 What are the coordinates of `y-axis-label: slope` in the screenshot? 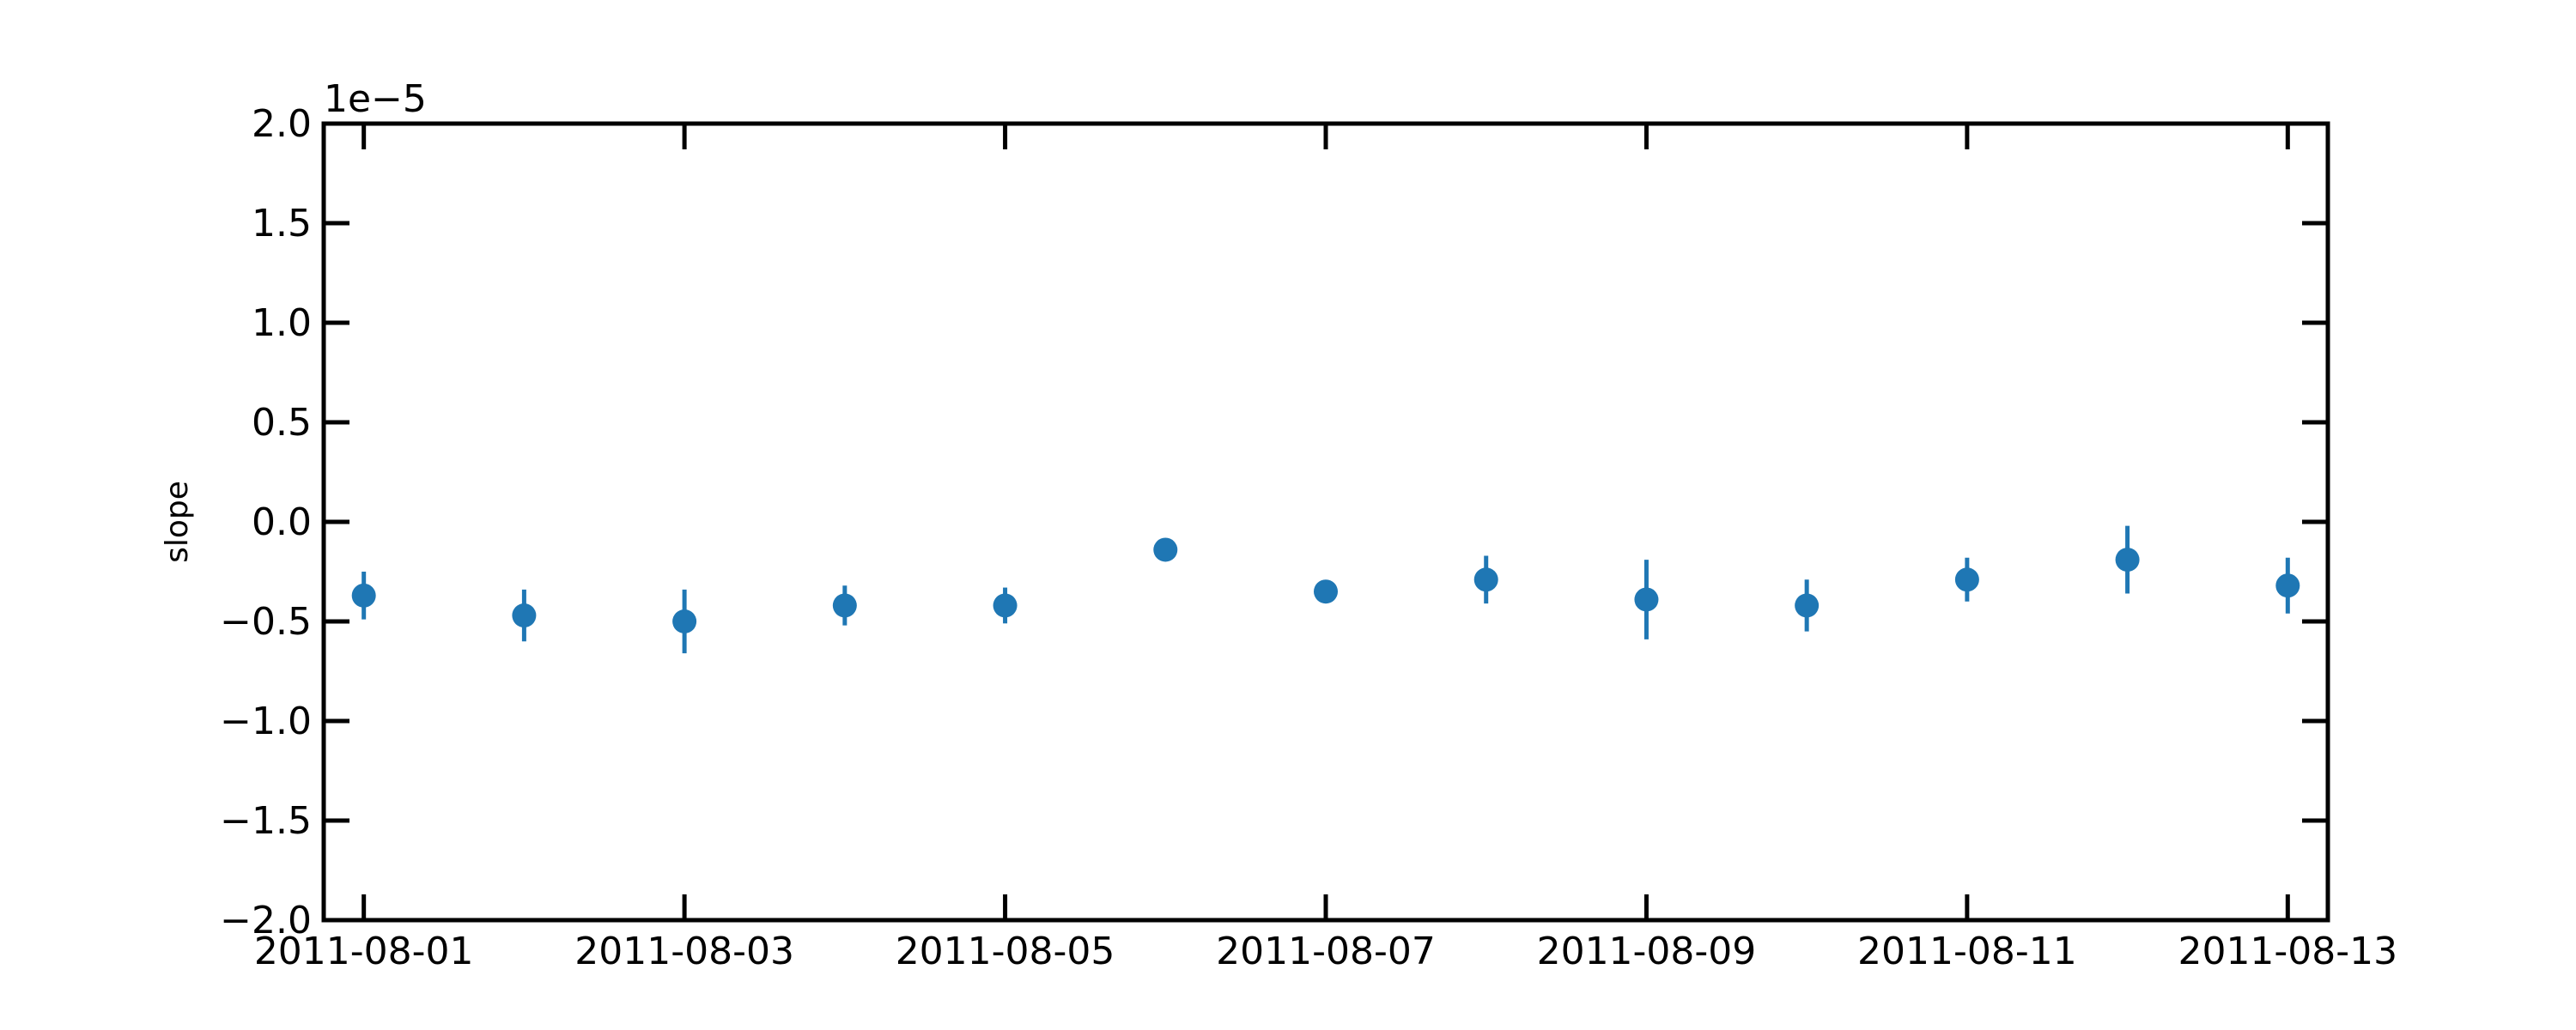 It's located at (177, 522).